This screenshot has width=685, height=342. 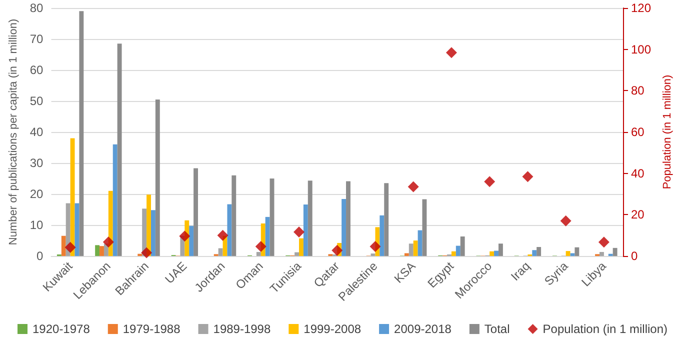 What do you see at coordinates (605, 329) in the screenshot?
I see `legend-label: Population (in 1 million)` at bounding box center [605, 329].